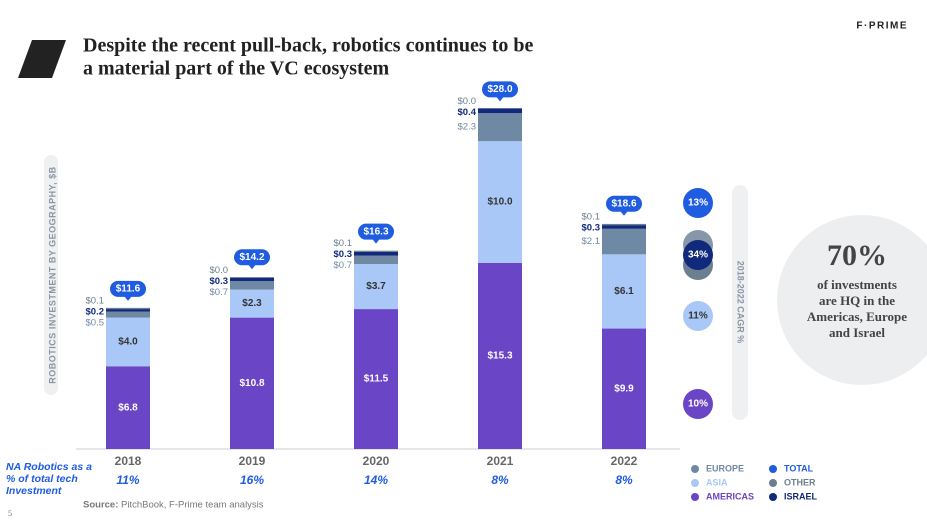 This screenshot has width=927, height=526. Describe the element at coordinates (801, 496) in the screenshot. I see `legend-label: ISRAEL` at that location.